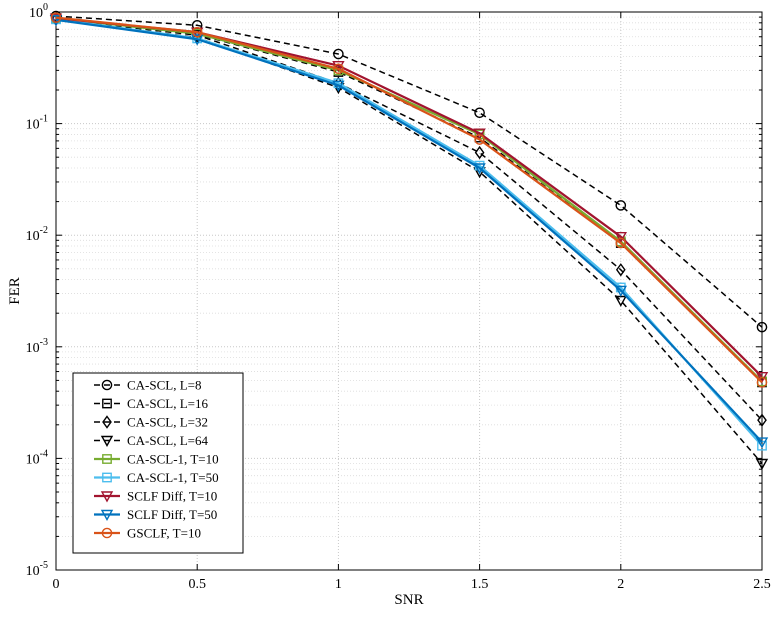 This screenshot has width=774, height=617. I want to click on x-tick-label: 0.5, so click(197, 584).